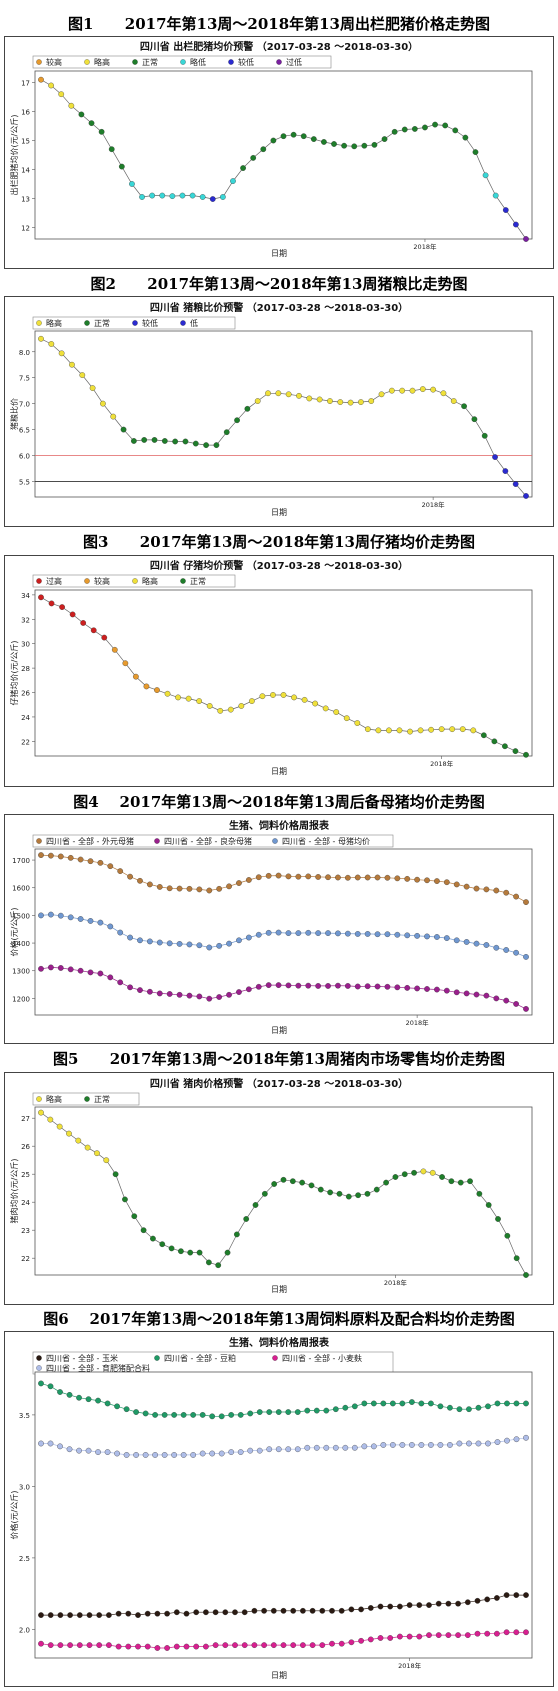 Image resolution: width=558 pixels, height=1691 pixels. Describe the element at coordinates (198, 62) in the screenshot. I see `legend-label: 略低` at that location.